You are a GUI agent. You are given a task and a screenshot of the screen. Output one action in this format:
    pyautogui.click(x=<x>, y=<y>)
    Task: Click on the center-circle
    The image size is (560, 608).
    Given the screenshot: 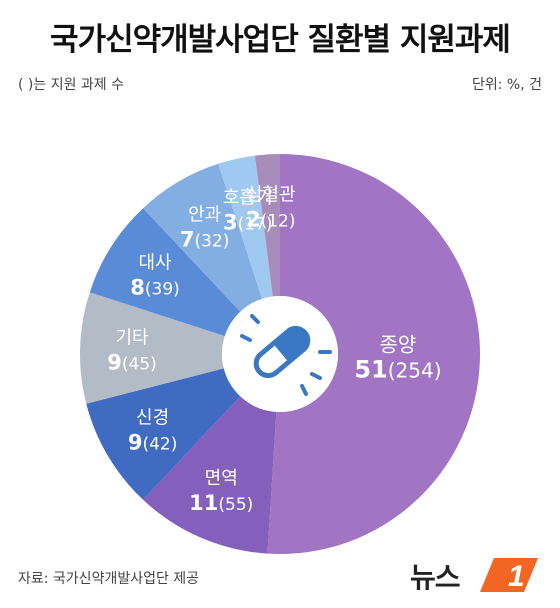 What is the action you would take?
    pyautogui.click(x=280, y=354)
    